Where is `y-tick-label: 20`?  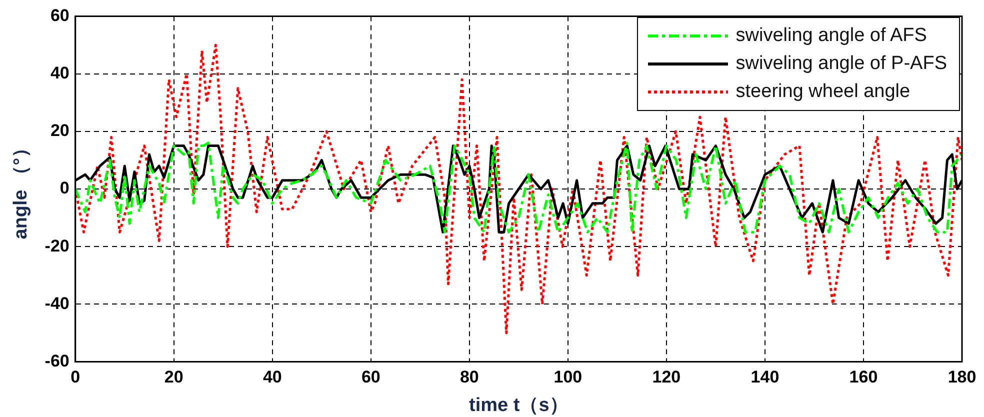
y-tick-label: 20 is located at coordinates (60, 130).